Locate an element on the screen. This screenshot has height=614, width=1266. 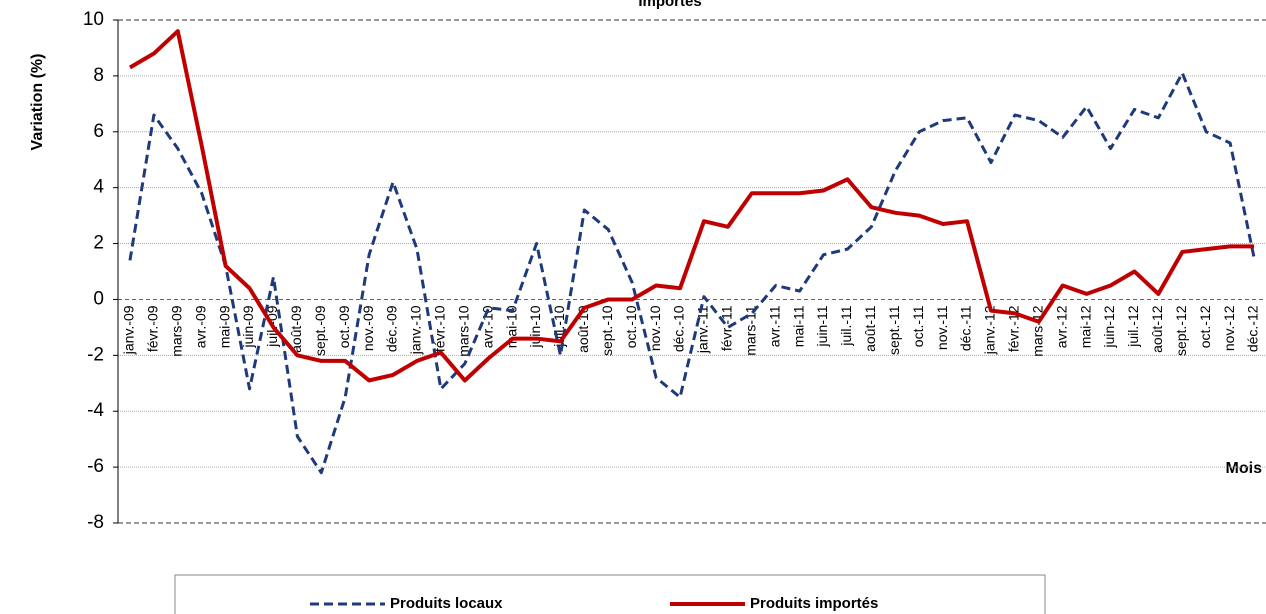
x-tick-label: nov.-10 is located at coordinates (655, 328).